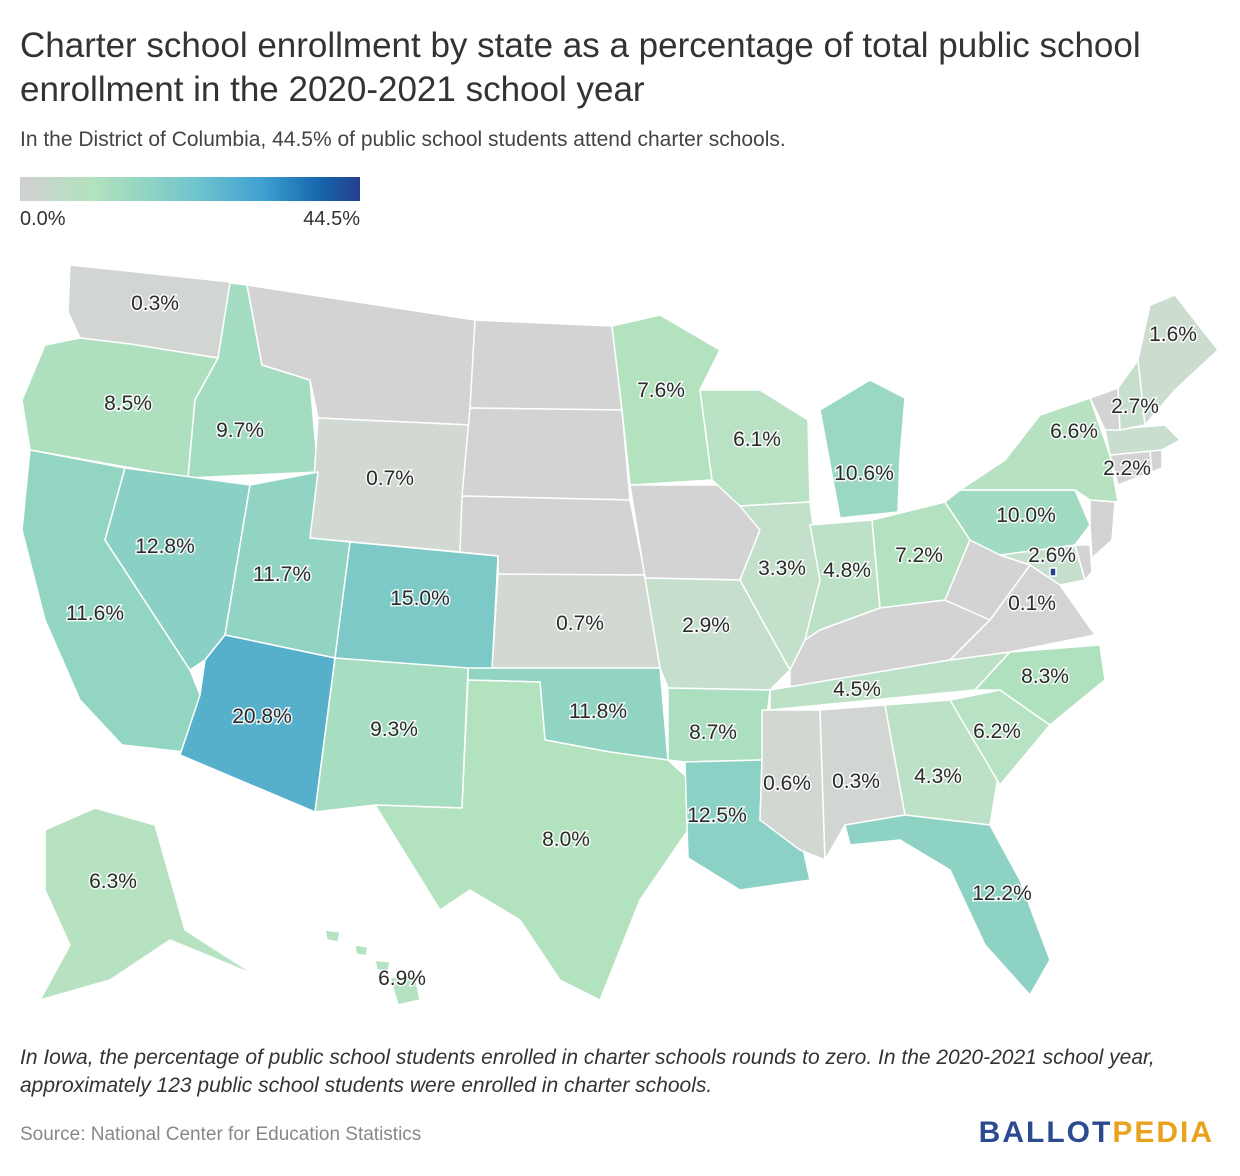 The image size is (1240, 1176). I want to click on state-rhode-island, so click(1156, 461).